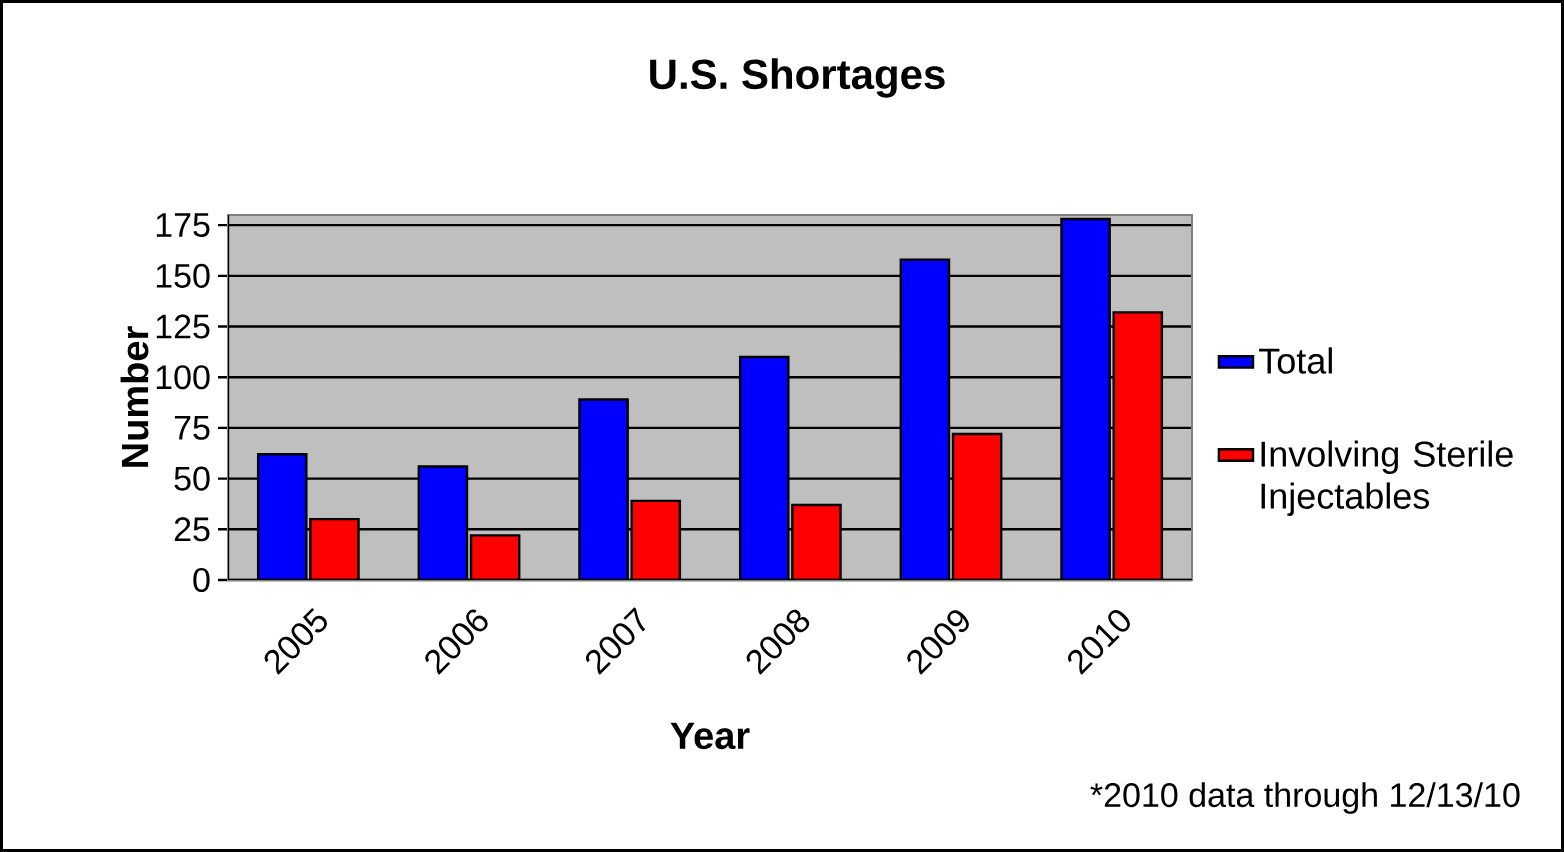 Image resolution: width=1564 pixels, height=852 pixels. Describe the element at coordinates (1295, 360) in the screenshot. I see `legend-label: Total` at that location.